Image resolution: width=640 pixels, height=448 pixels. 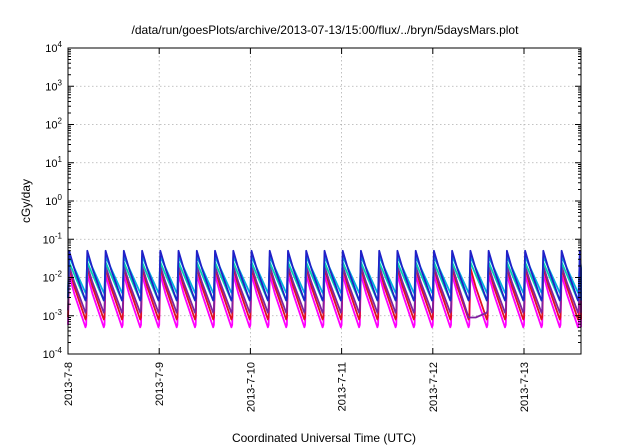 What do you see at coordinates (53, 238) in the screenshot?
I see `y-tick-label: 10⁻¹` at bounding box center [53, 238].